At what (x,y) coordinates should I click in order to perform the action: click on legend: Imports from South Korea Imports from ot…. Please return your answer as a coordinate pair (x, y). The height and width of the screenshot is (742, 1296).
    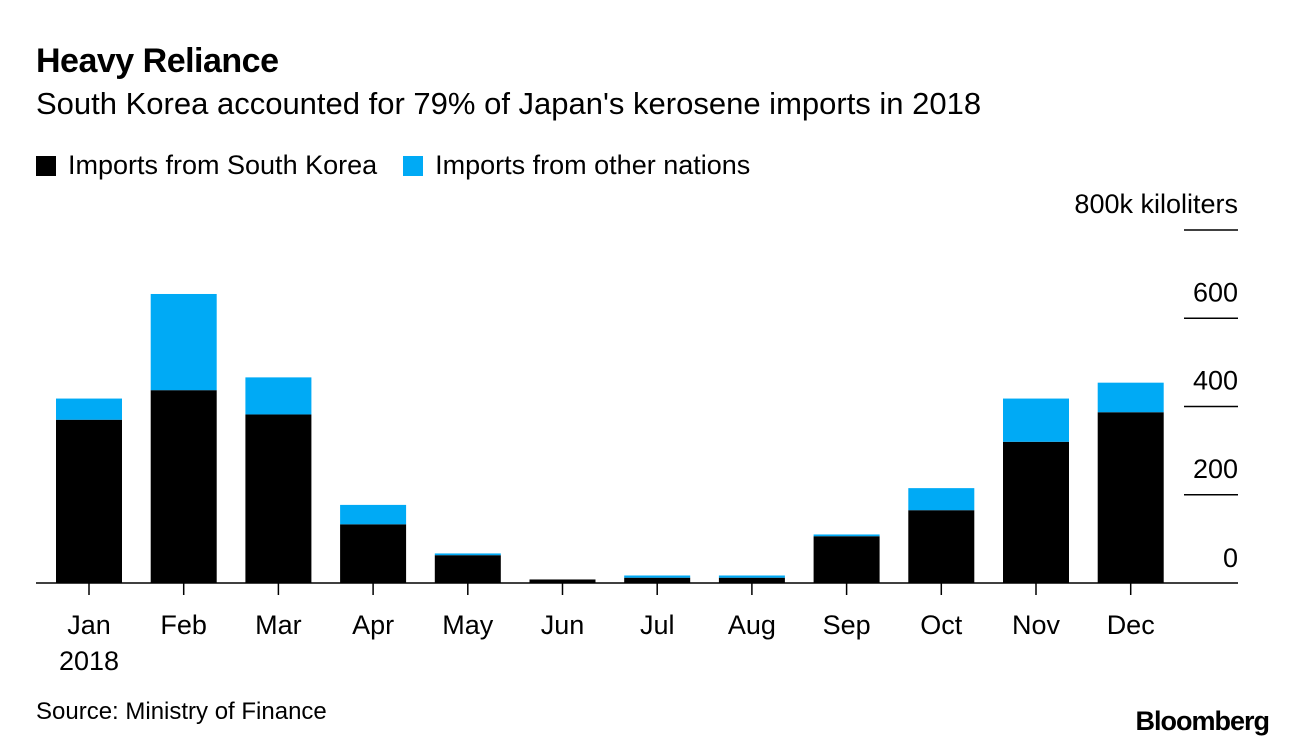
    Looking at the image, I should click on (406, 165).